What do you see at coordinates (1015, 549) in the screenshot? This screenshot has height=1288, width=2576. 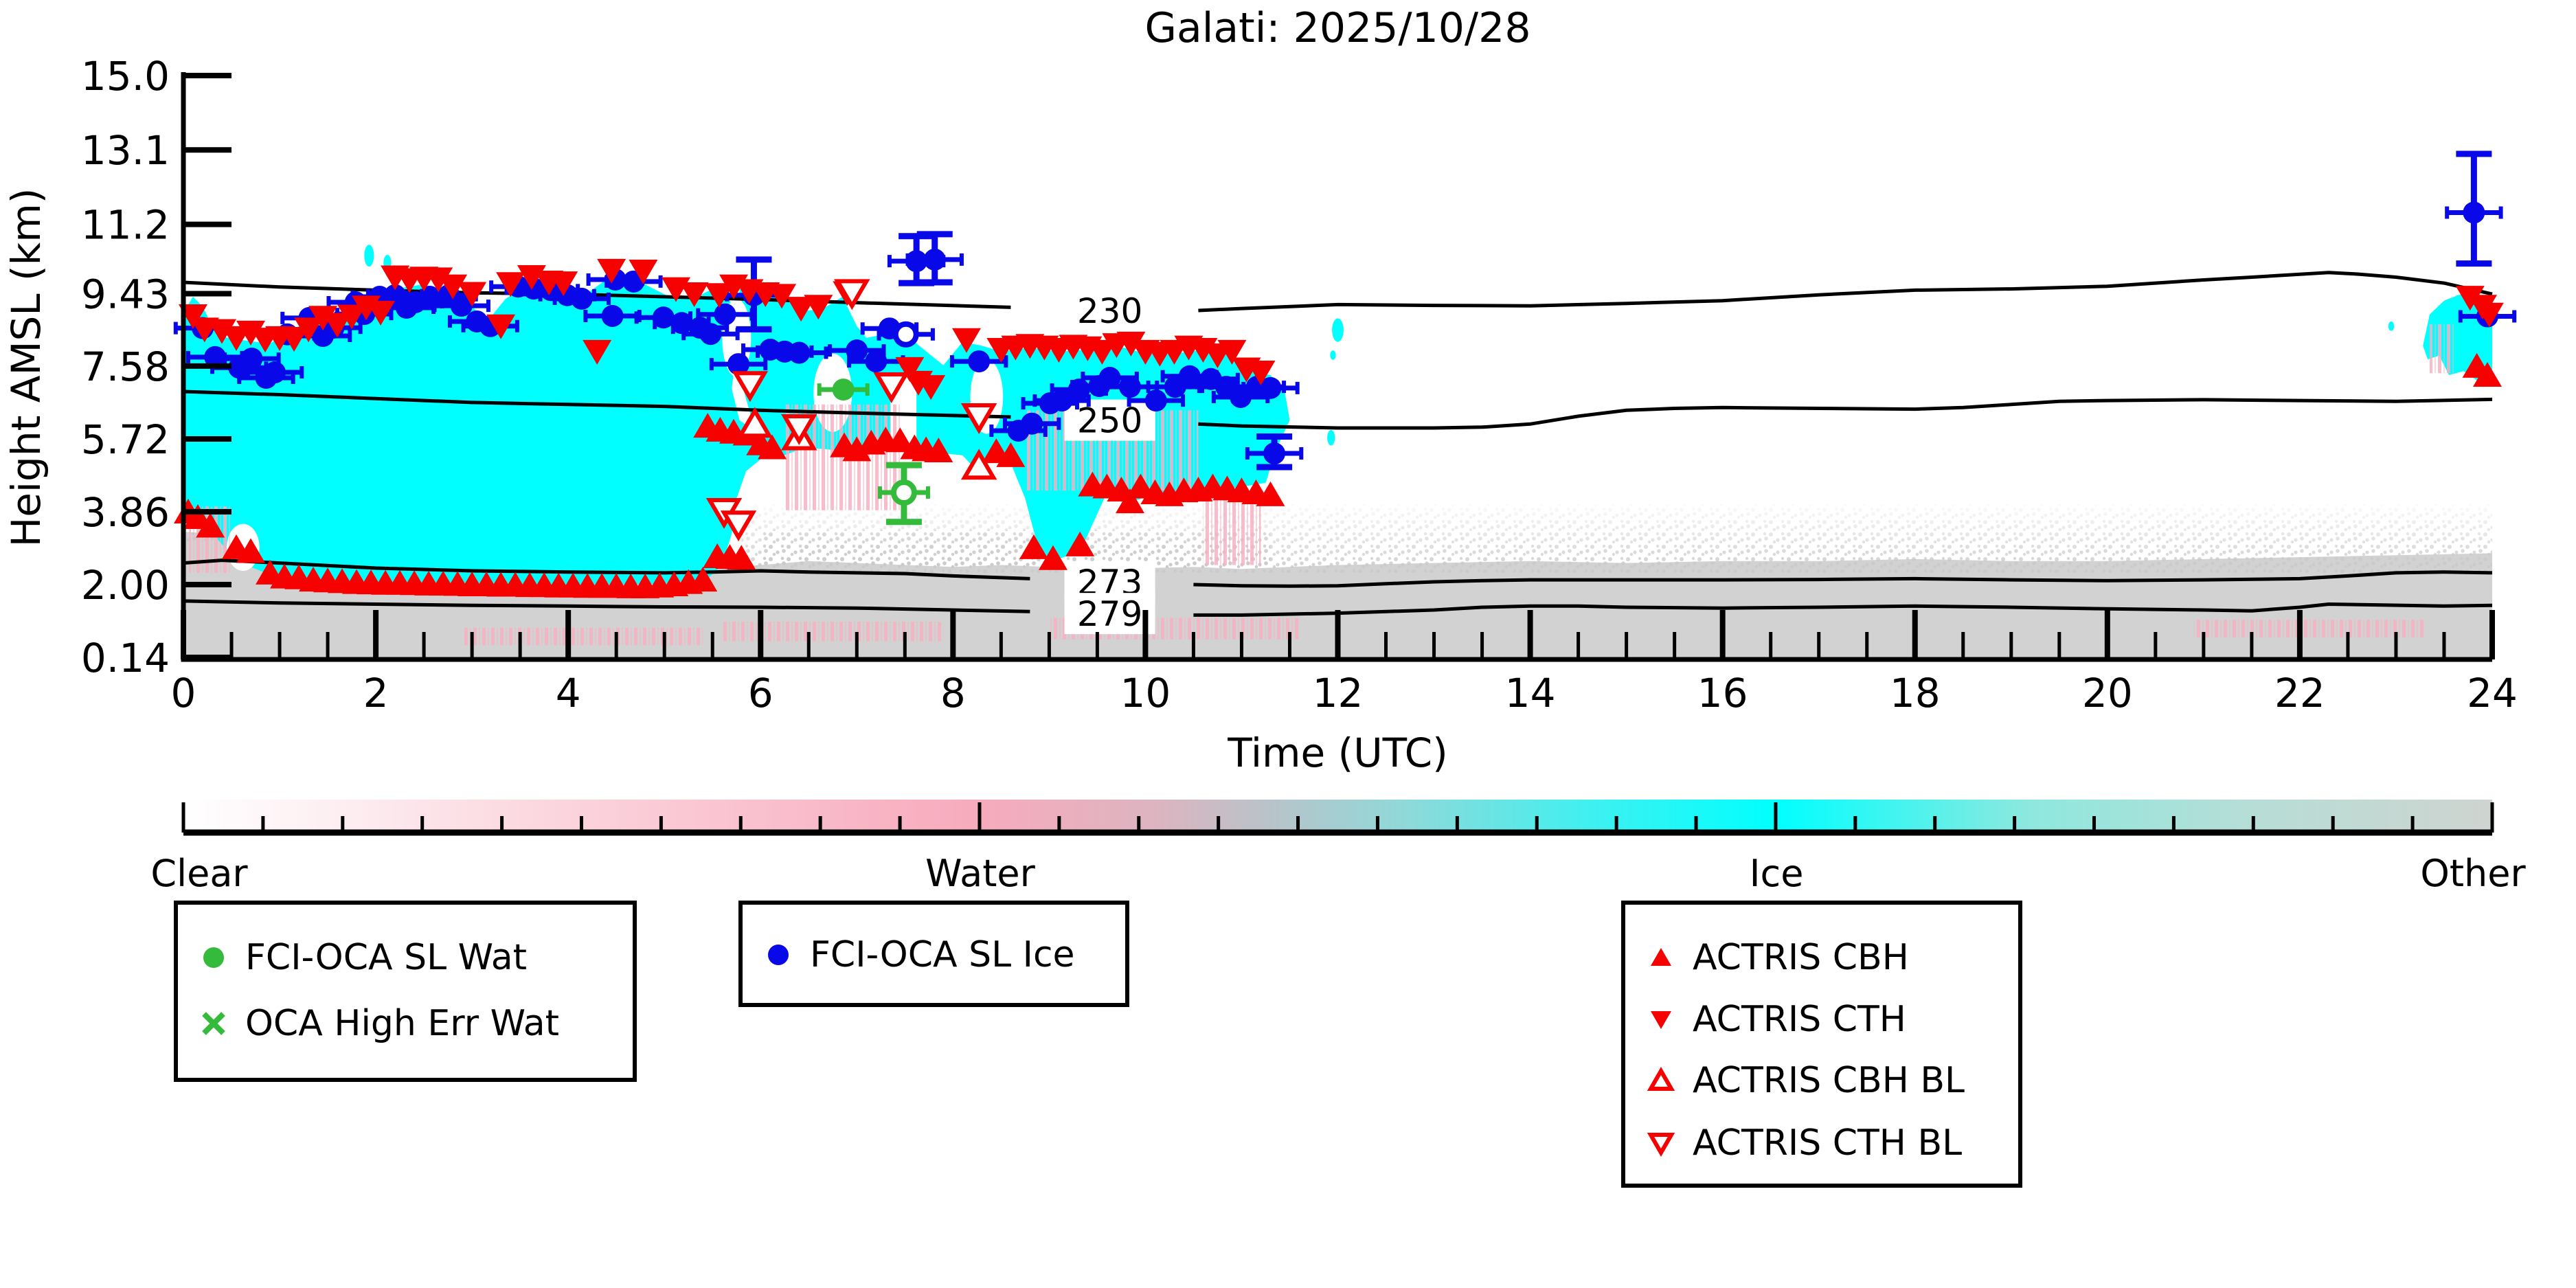 I see `other-speckle` at bounding box center [1015, 549].